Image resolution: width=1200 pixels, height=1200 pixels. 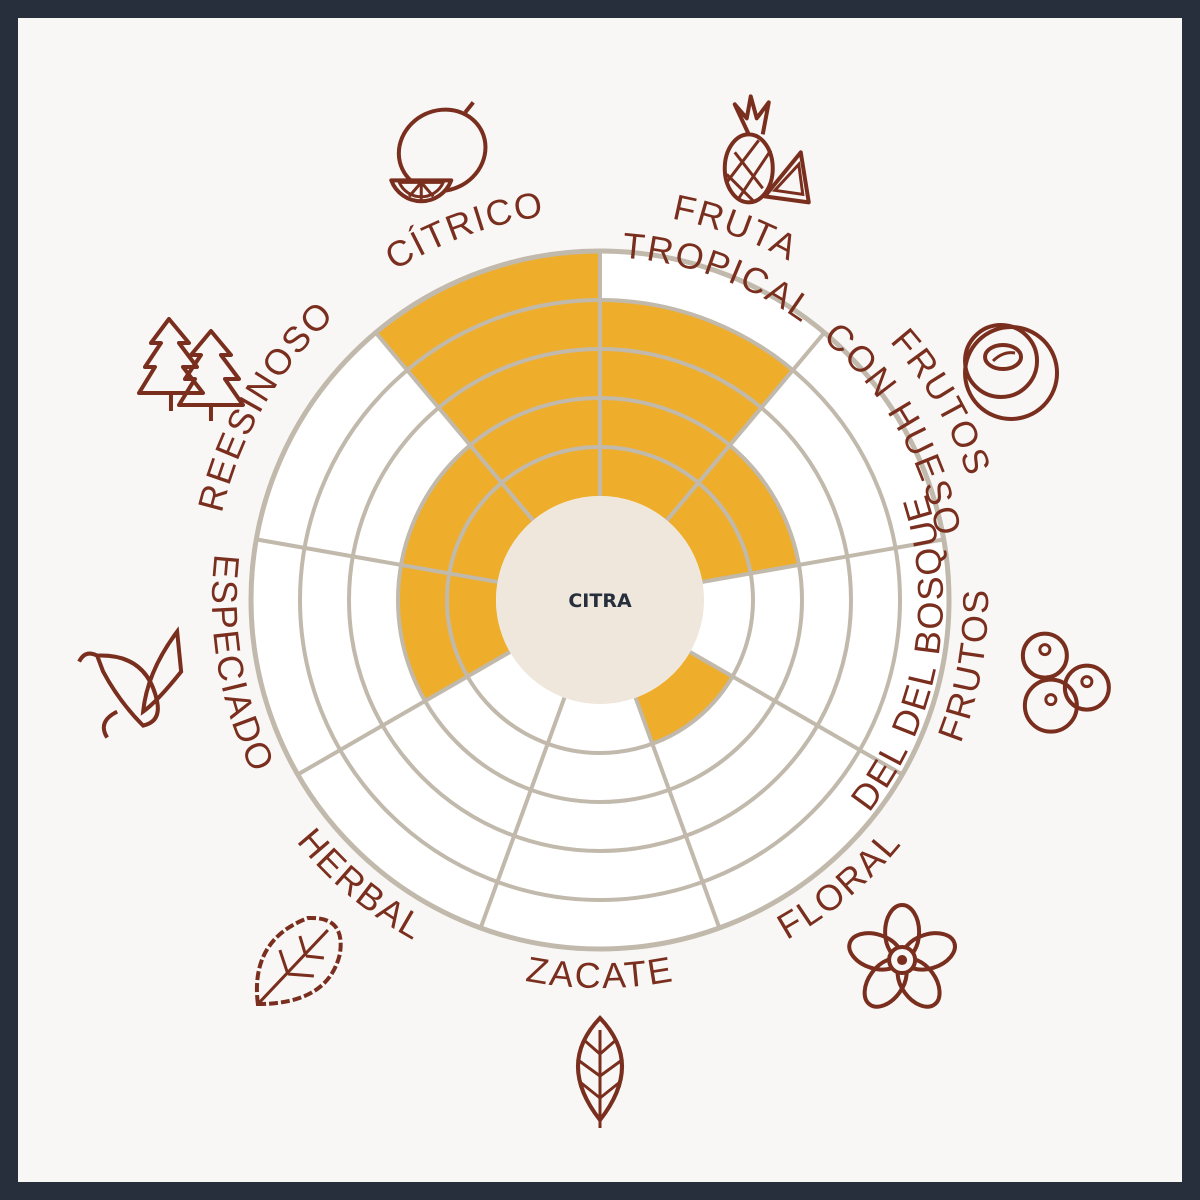 I want to click on flower-icon, so click(x=902, y=956).